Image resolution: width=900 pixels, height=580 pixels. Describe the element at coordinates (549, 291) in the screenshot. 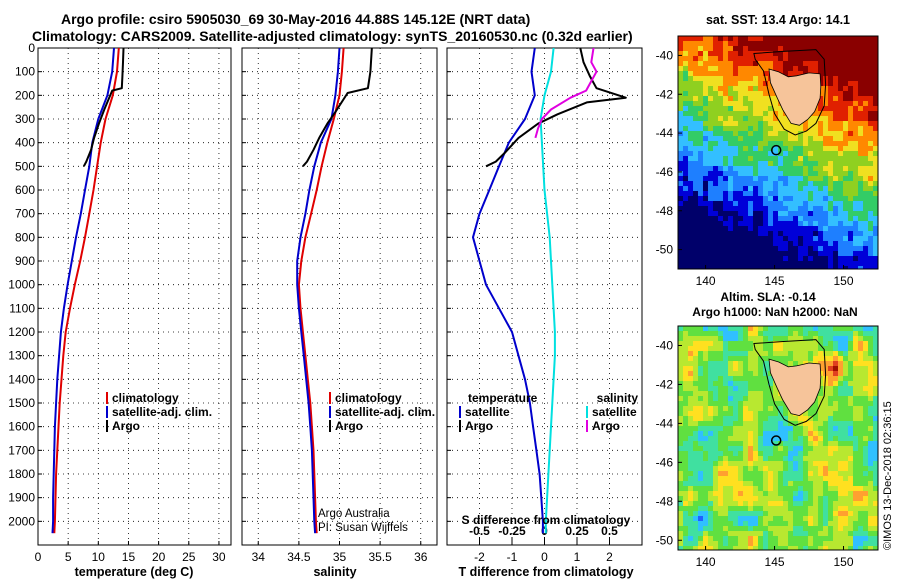

I see `difference-series` at that location.